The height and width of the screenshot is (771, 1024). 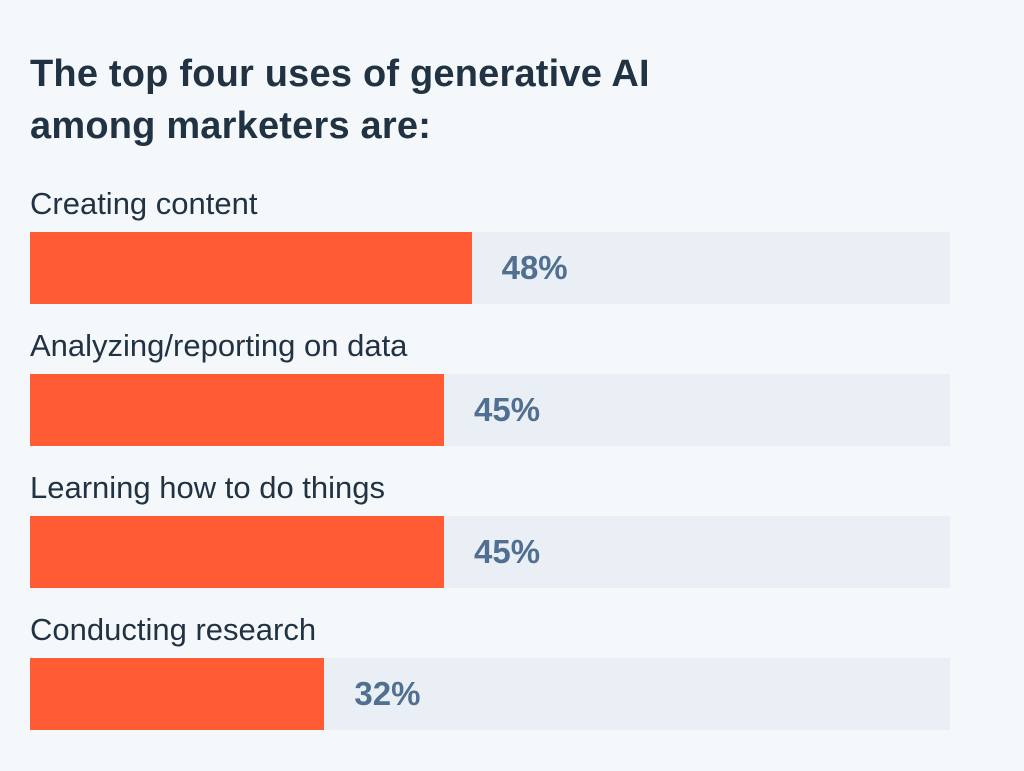 What do you see at coordinates (219, 345) in the screenshot?
I see `category-label: Analyzing/reporting on data` at bounding box center [219, 345].